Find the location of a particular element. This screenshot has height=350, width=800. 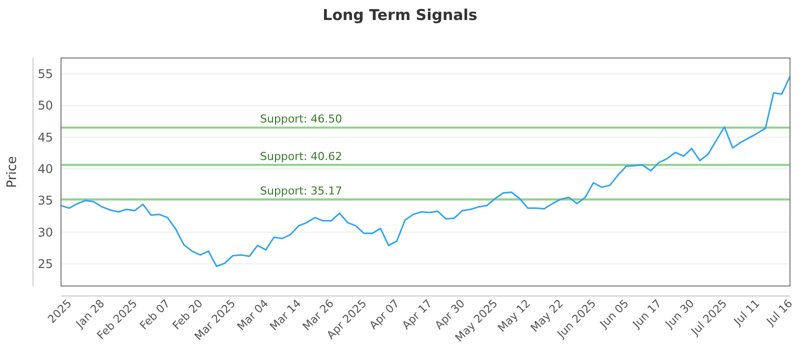

x-tick-label: Jul 11 is located at coordinates (746, 312).